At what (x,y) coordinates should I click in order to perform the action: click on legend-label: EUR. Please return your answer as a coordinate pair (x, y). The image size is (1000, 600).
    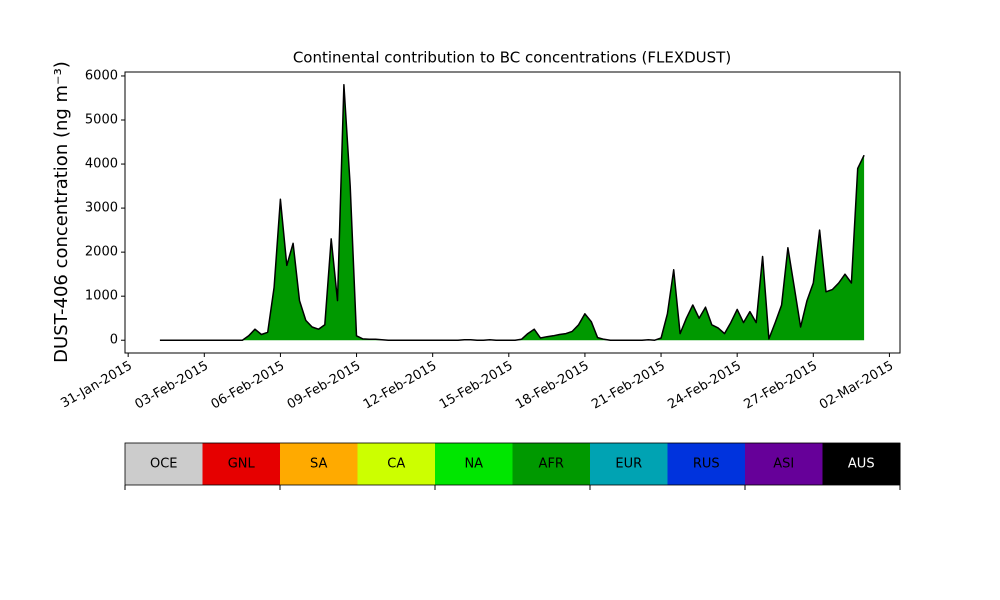
    Looking at the image, I should click on (628, 464).